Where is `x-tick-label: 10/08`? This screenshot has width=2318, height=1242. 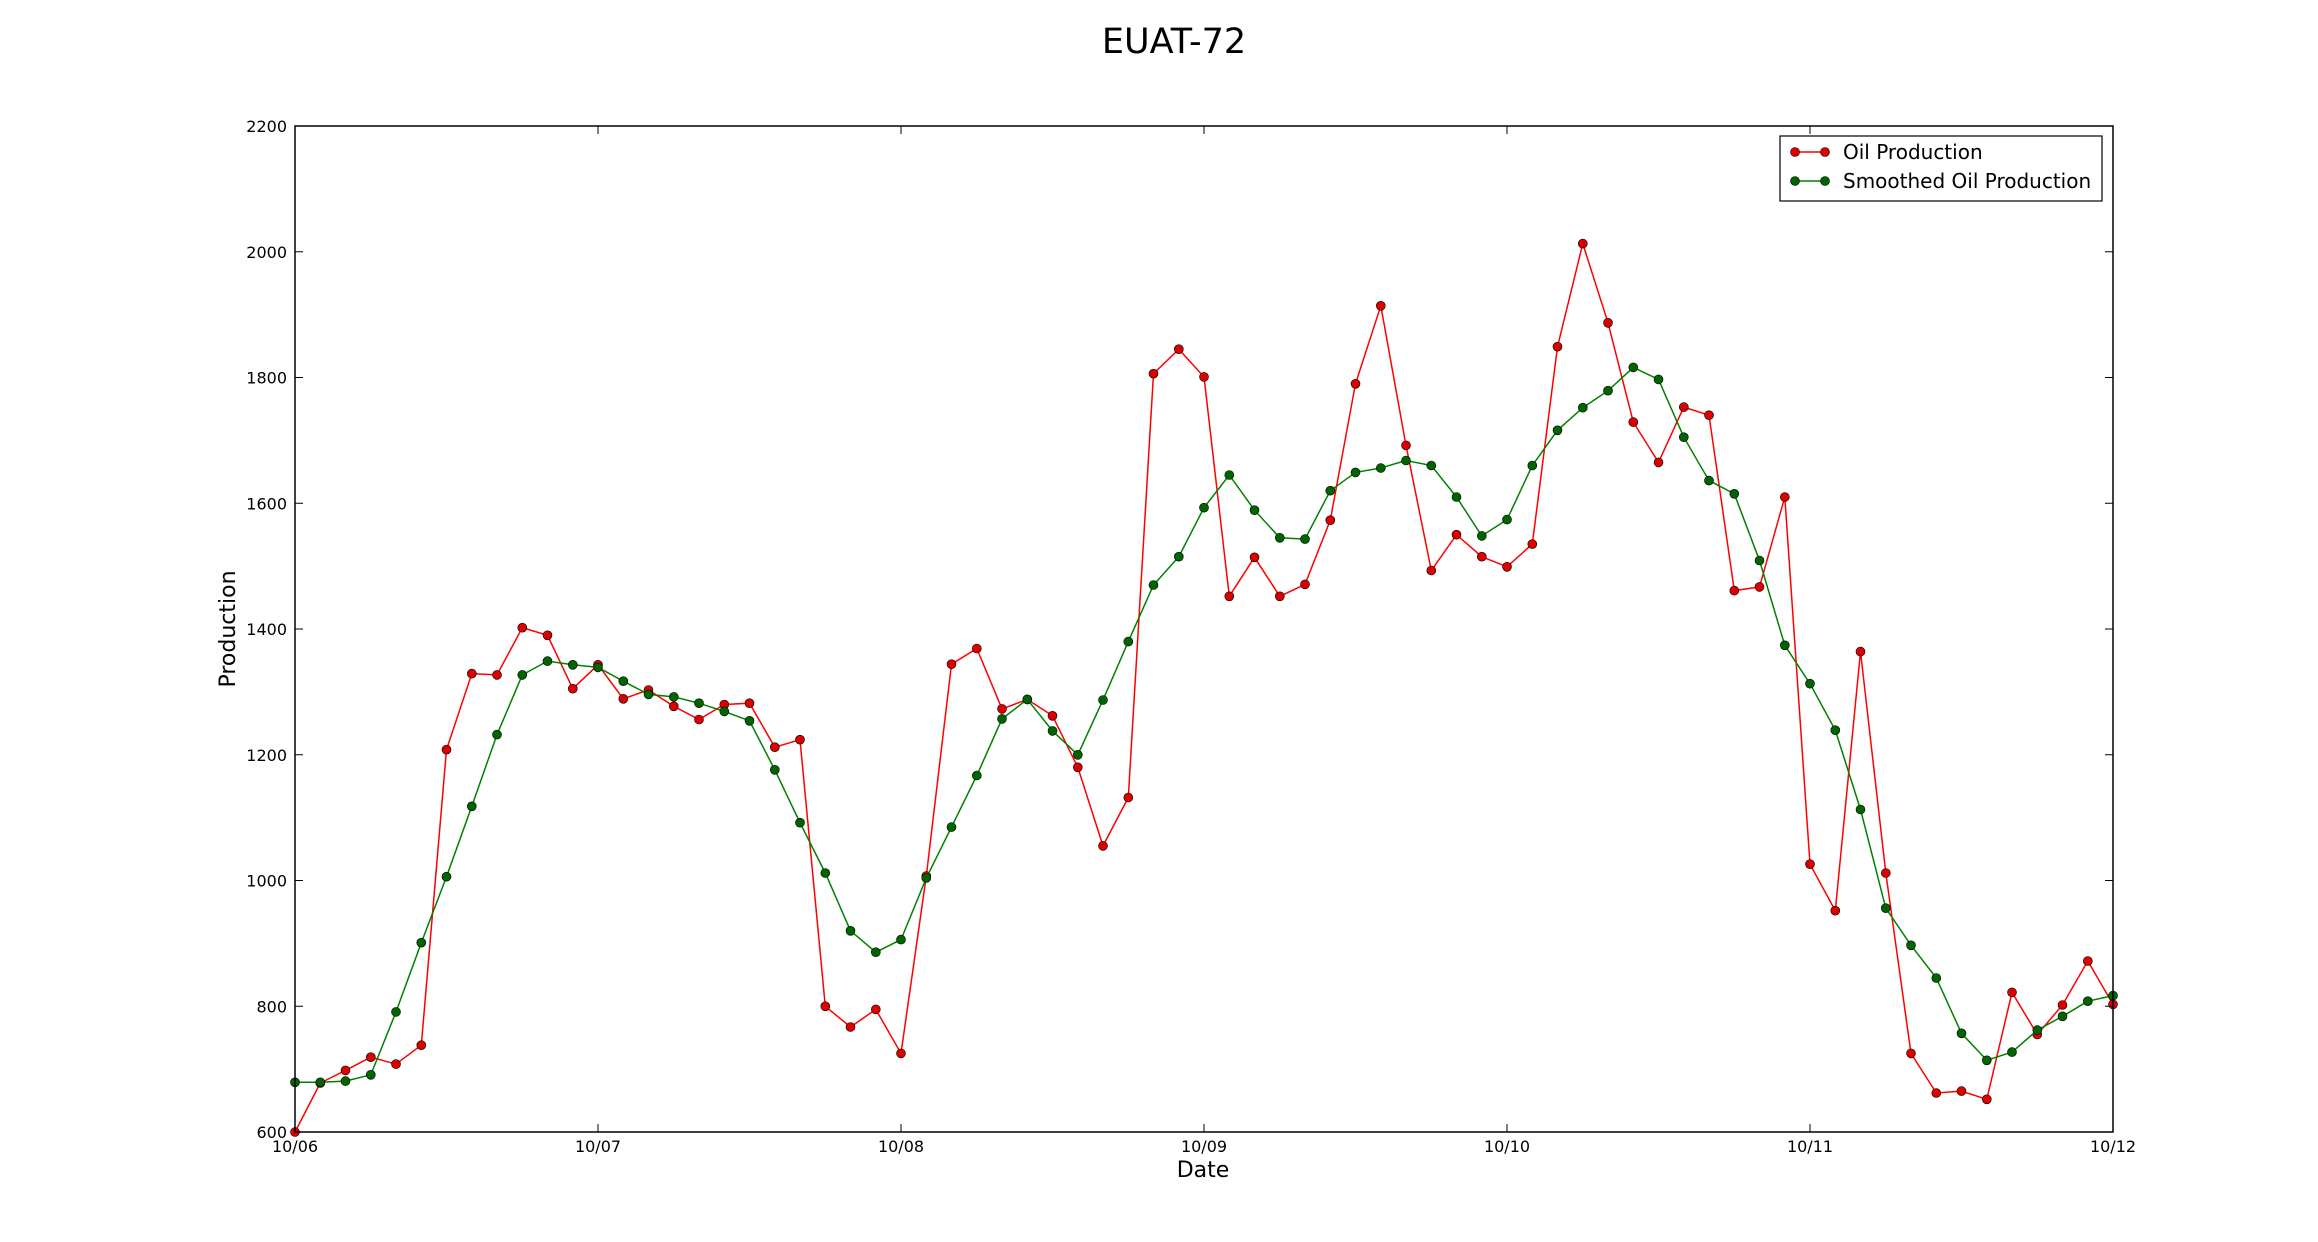 x-tick-label: 10/08 is located at coordinates (901, 1146).